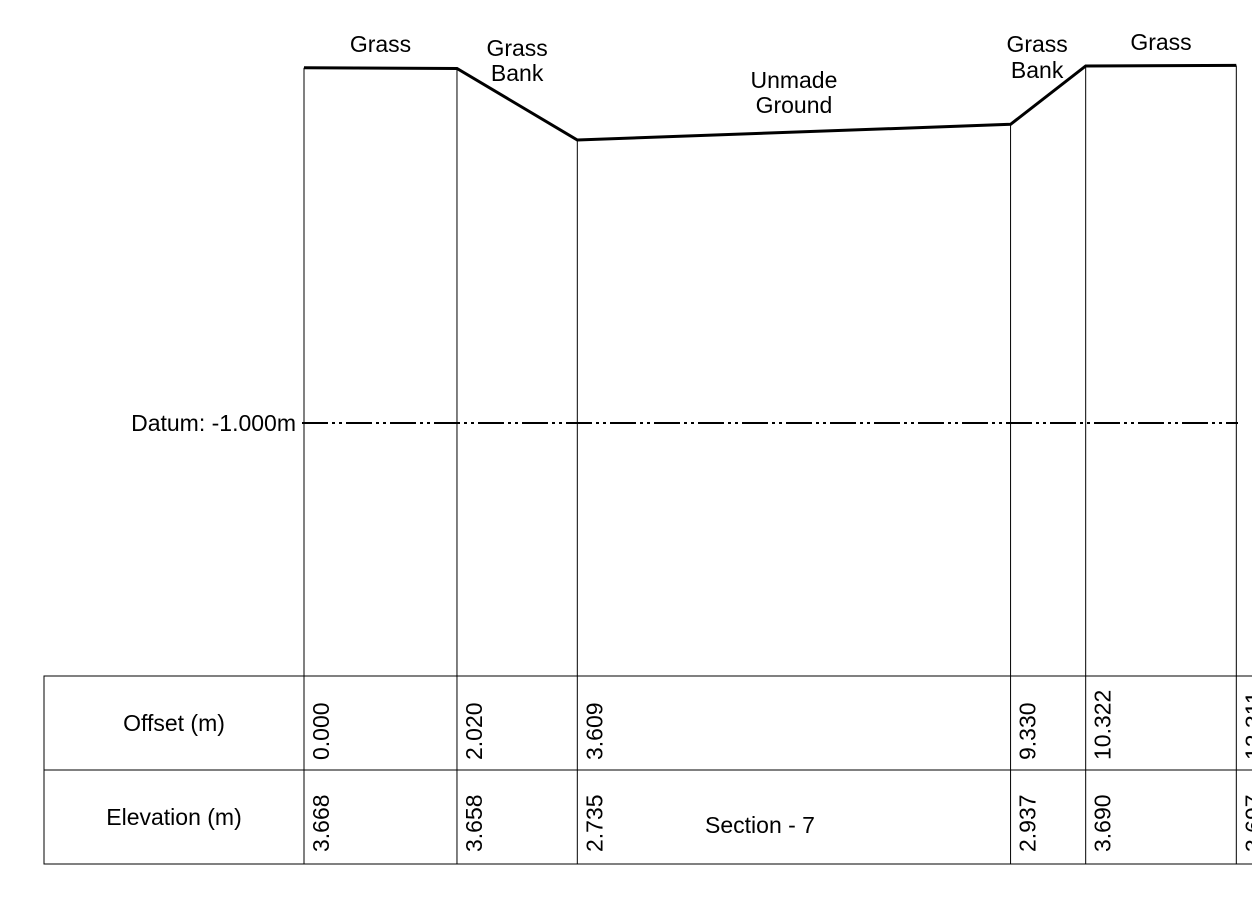 The height and width of the screenshot is (910, 1252). What do you see at coordinates (1028, 823) in the screenshot?
I see `elevation-value: 2.937` at bounding box center [1028, 823].